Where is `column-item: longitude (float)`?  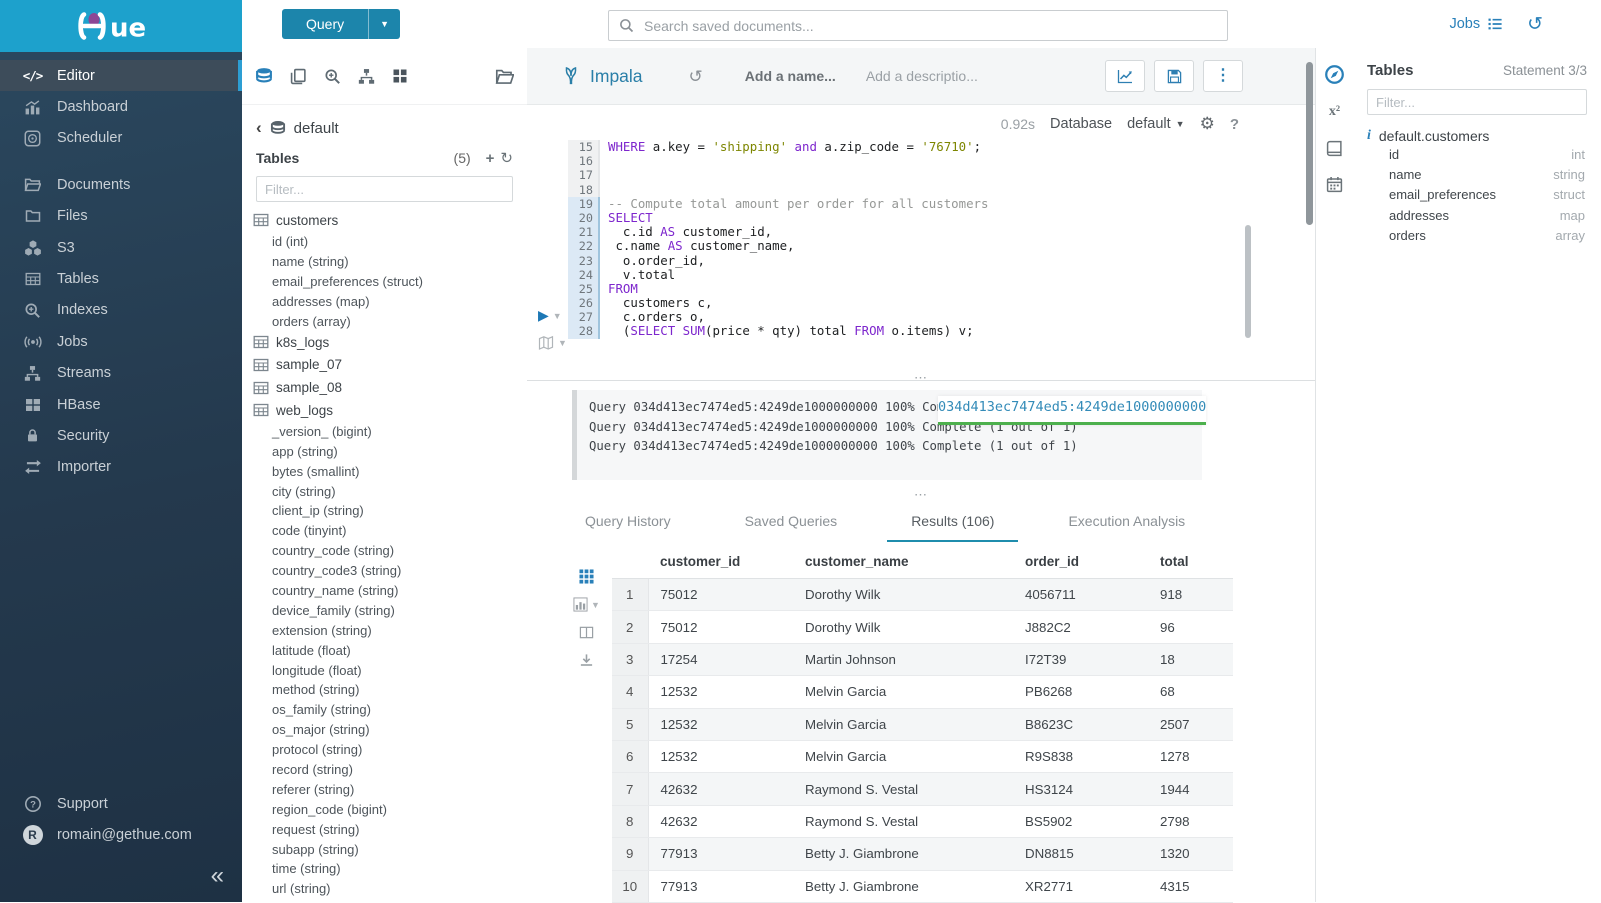 column-item: longitude (float) is located at coordinates (317, 670).